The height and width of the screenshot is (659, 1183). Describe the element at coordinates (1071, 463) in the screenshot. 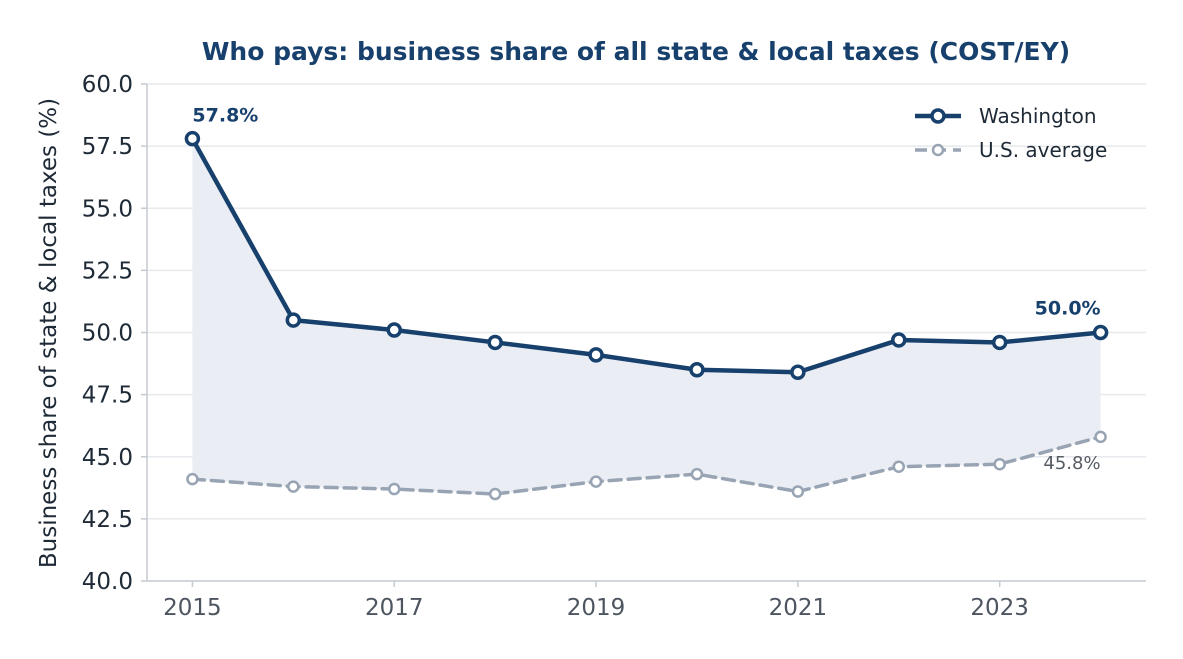

I see `annotation-us-2024: 45.8%` at that location.